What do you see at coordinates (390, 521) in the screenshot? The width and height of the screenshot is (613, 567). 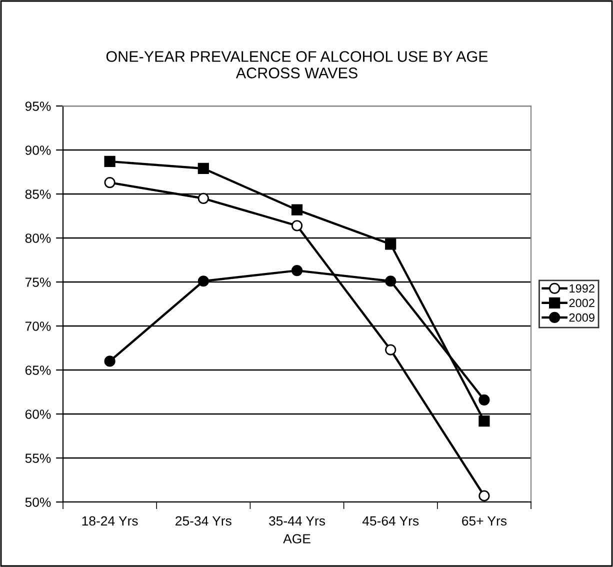 I see `x-tick-label: 45-64 Yrs` at bounding box center [390, 521].